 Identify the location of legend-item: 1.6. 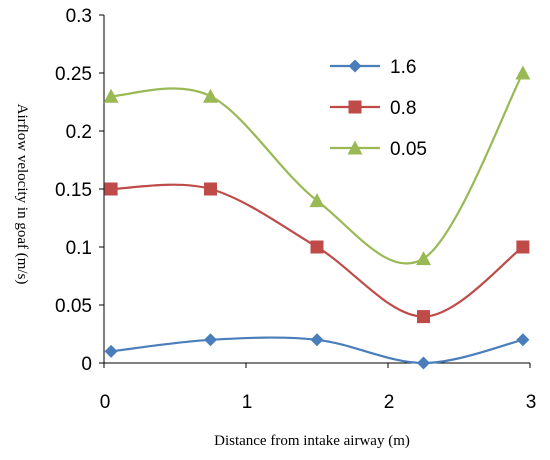
(373, 67).